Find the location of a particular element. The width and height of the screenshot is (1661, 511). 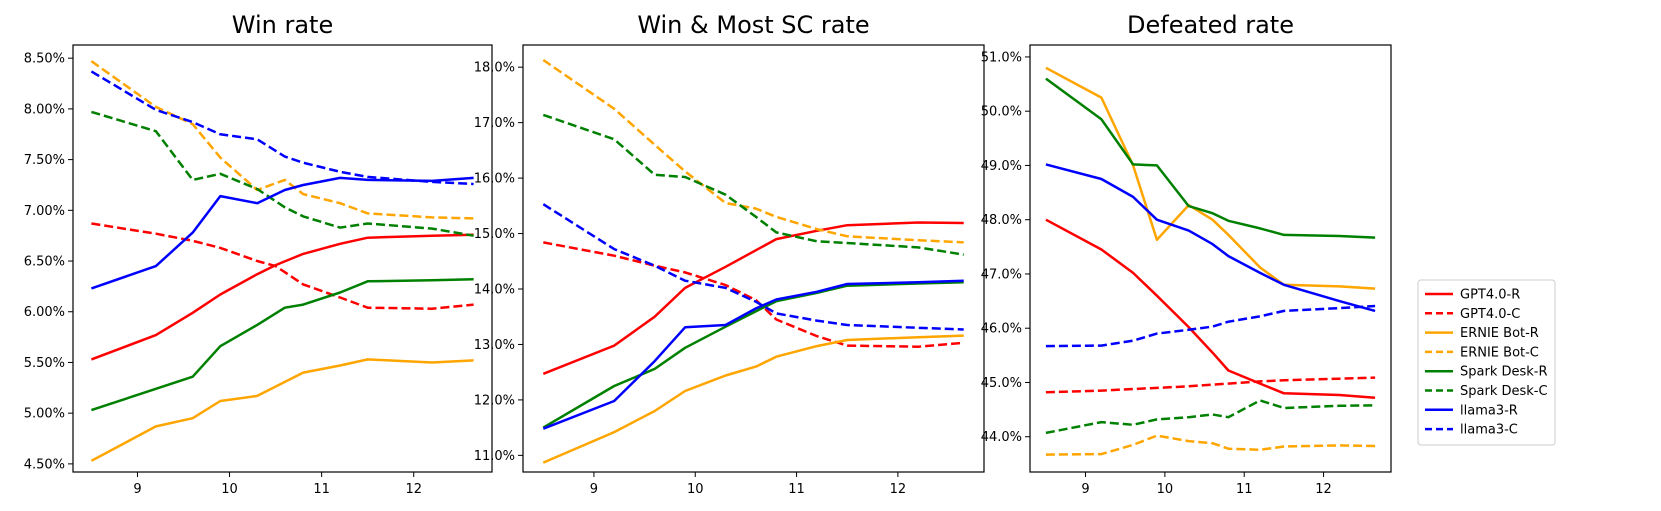

chart-title: Defeated rate is located at coordinates (1210, 25).